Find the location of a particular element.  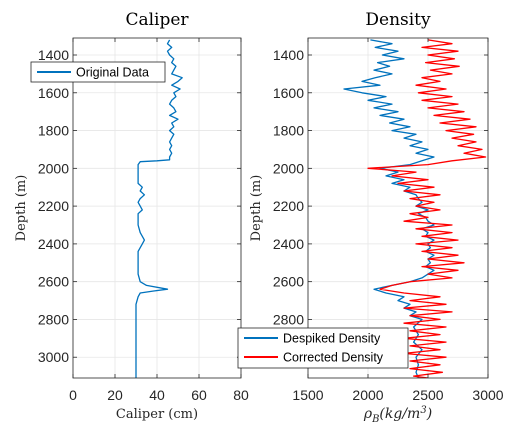

x-tick-label: 1500 is located at coordinates (307, 395).